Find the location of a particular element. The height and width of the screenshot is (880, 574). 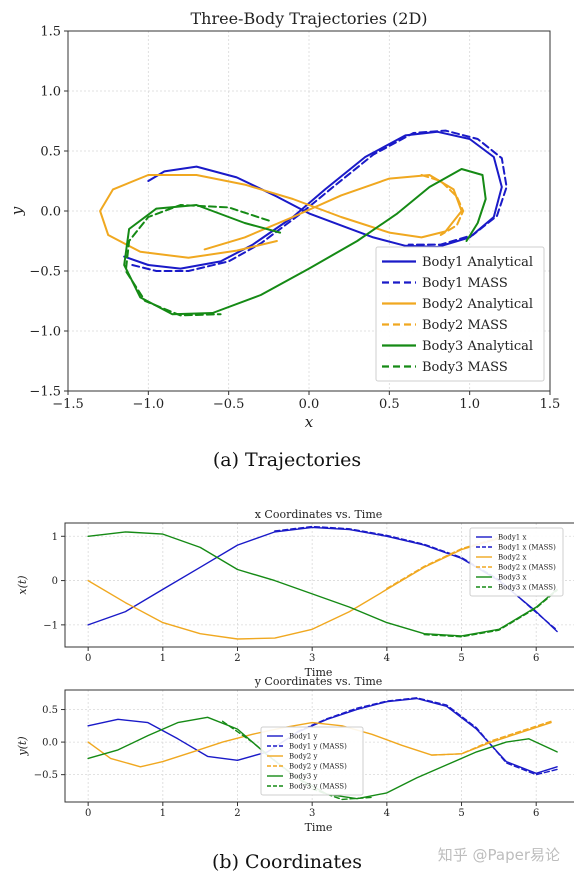

x-tick-label-4: 0.5 is located at coordinates (389, 404).